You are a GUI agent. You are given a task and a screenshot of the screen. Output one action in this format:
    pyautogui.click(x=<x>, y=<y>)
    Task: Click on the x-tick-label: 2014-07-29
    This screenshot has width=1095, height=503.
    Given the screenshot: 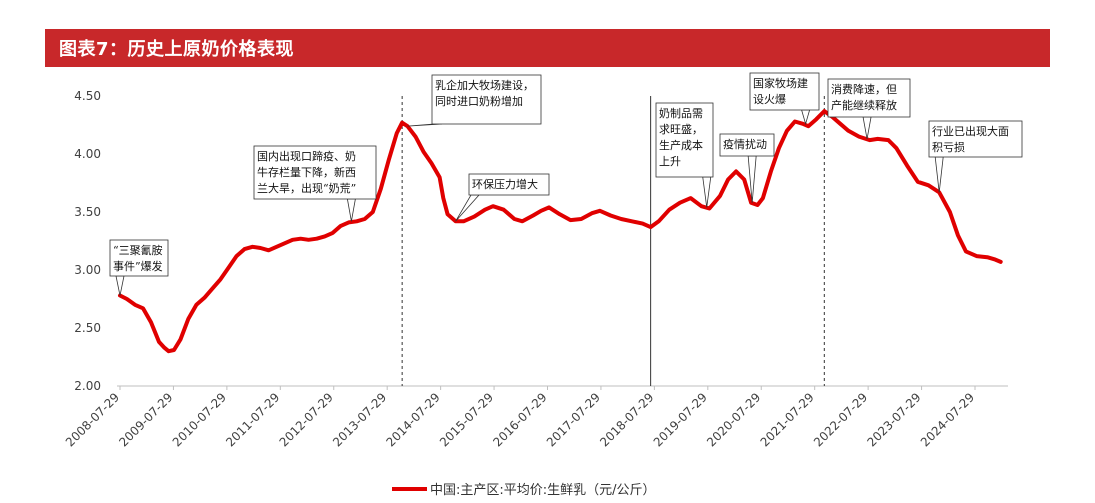 What is the action you would take?
    pyautogui.click(x=413, y=419)
    